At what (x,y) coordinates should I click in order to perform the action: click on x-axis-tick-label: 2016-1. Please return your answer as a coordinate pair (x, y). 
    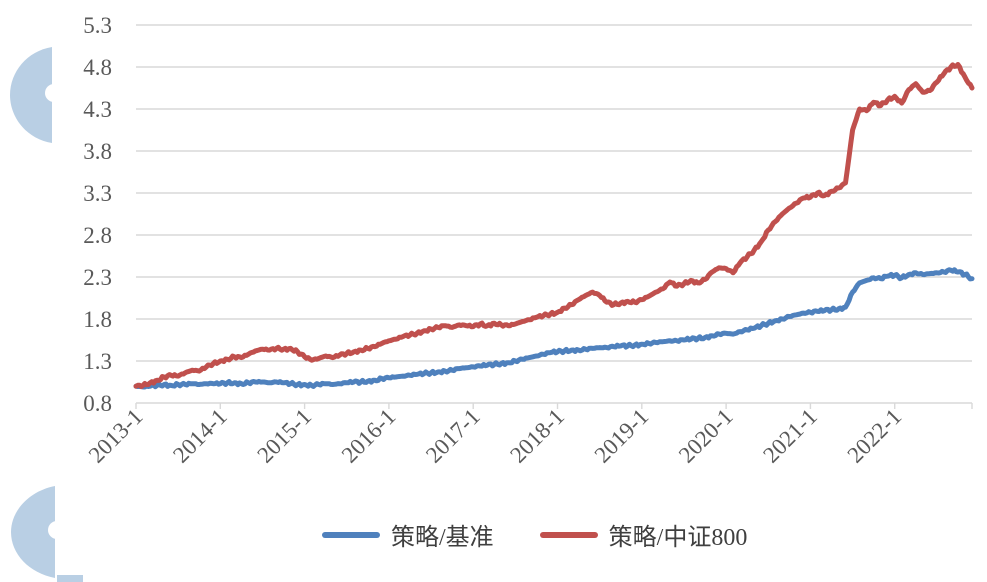
    Looking at the image, I should click on (369, 436).